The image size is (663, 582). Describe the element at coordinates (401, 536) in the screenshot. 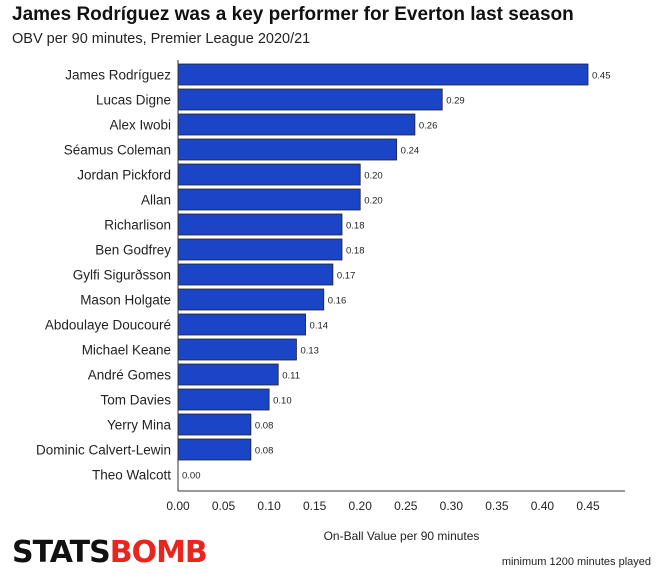

I see `x-axis-label: On-Ball Value per 90 minutes` at that location.